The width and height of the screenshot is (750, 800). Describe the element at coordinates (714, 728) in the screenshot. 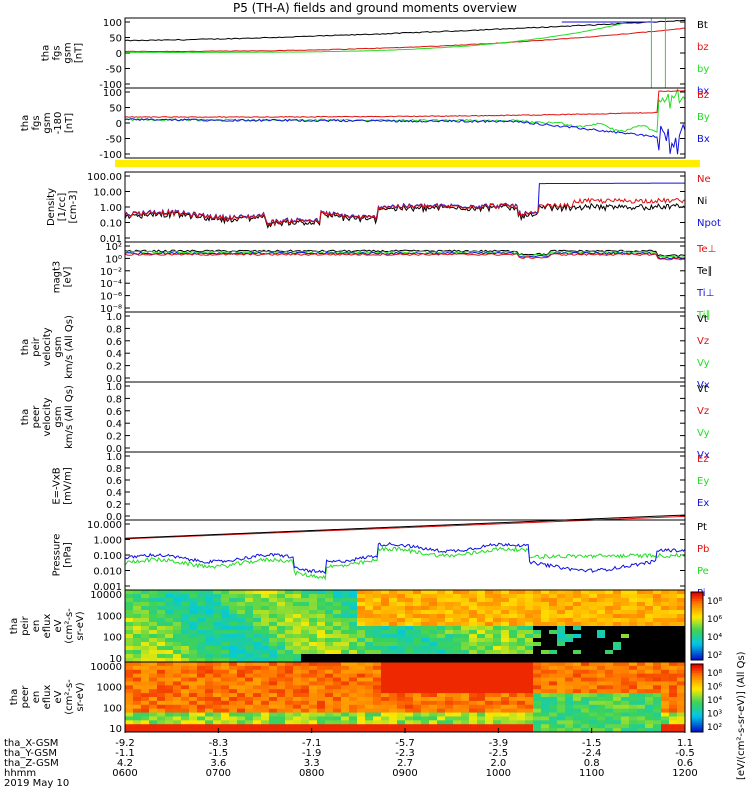

I see `colorbar-tick: 10²` at that location.